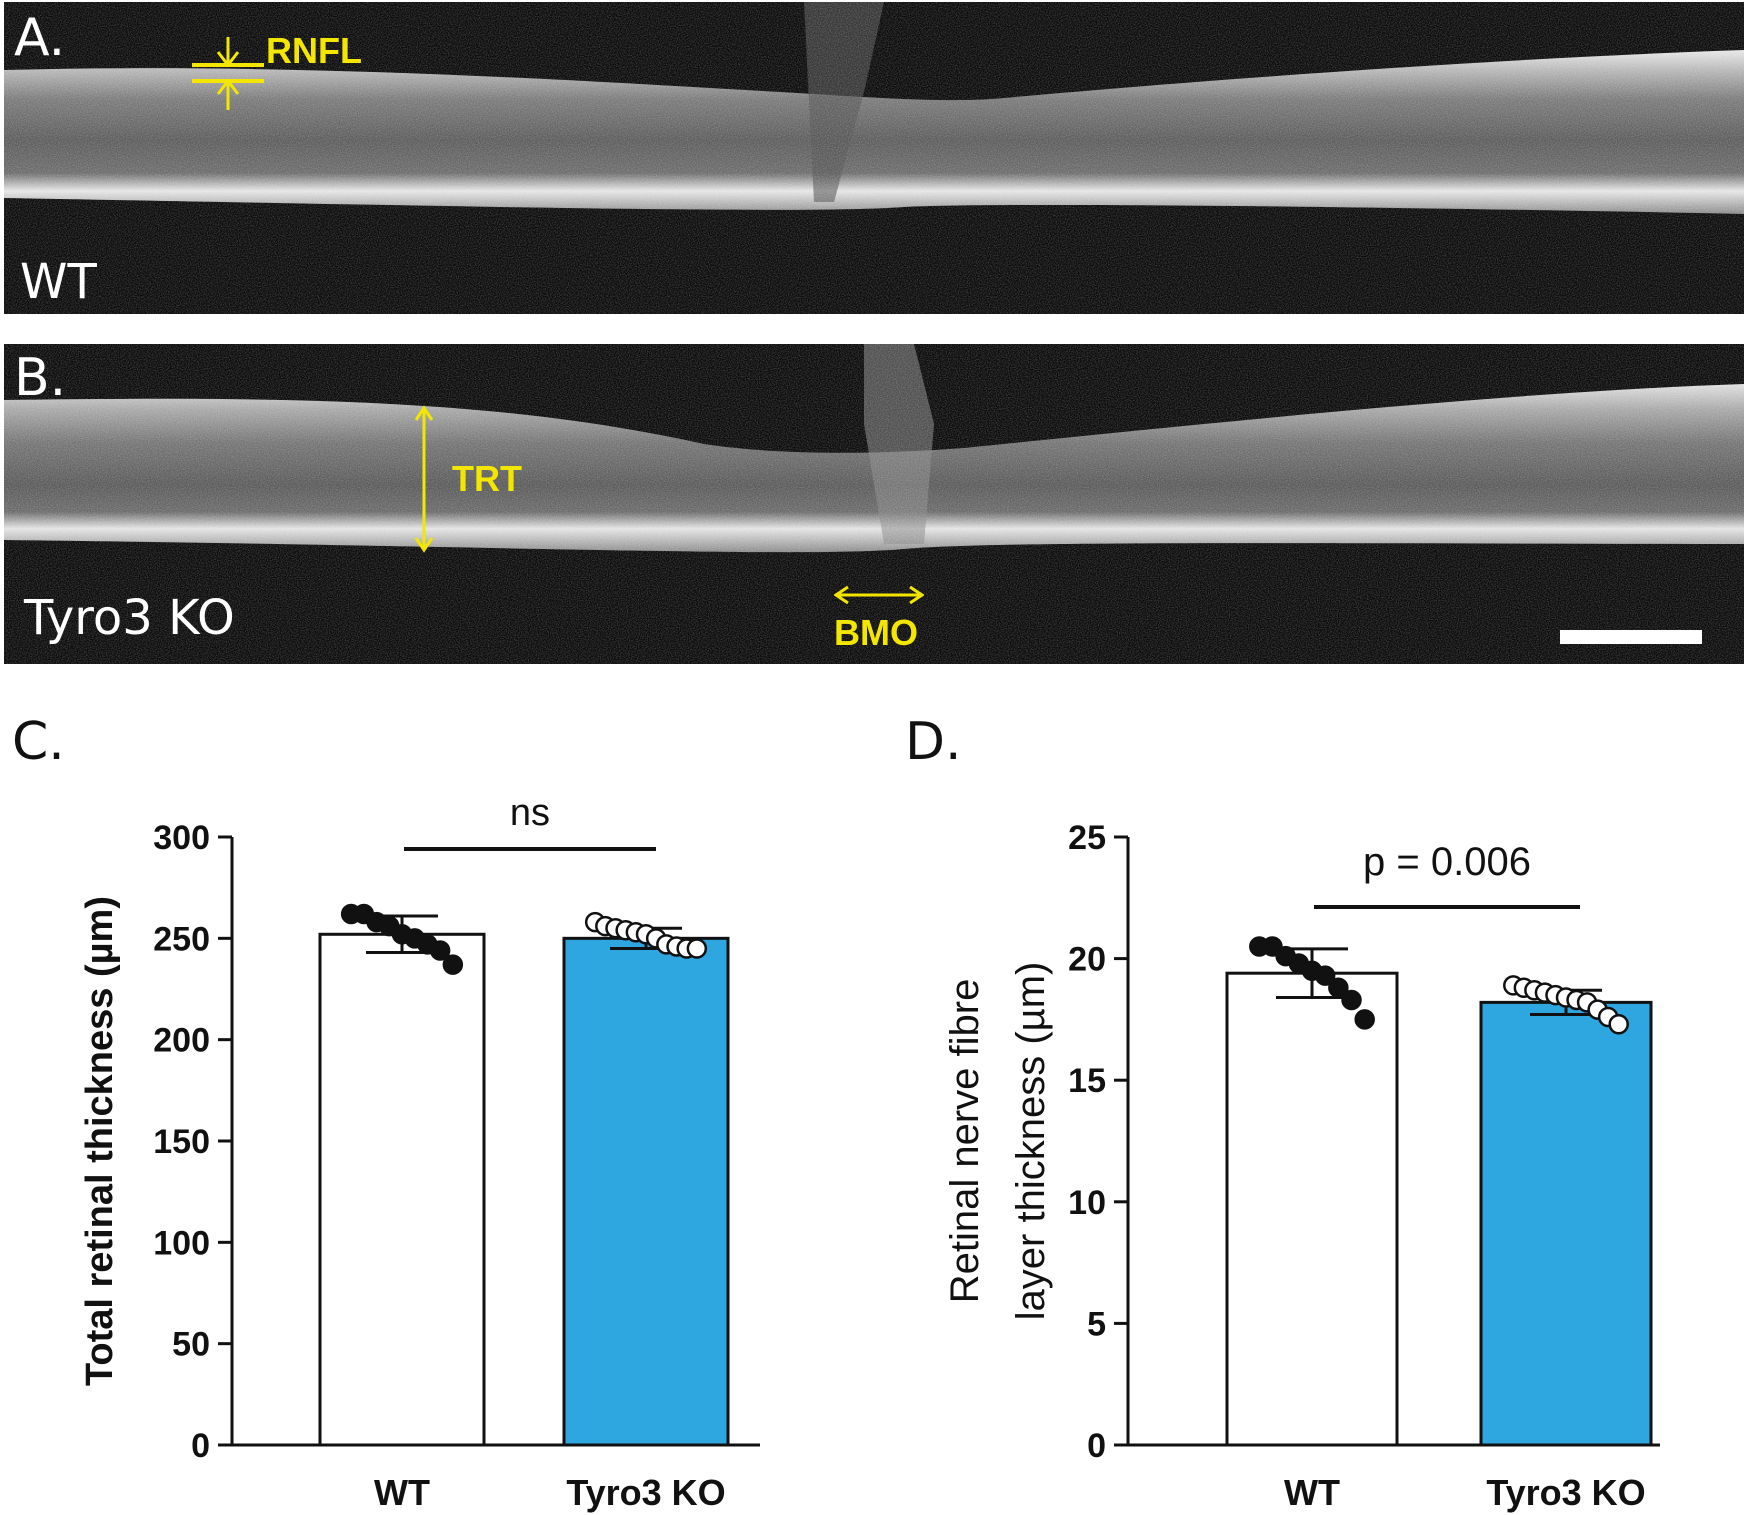  I want to click on significance-label: p = 0.006, so click(1447, 862).